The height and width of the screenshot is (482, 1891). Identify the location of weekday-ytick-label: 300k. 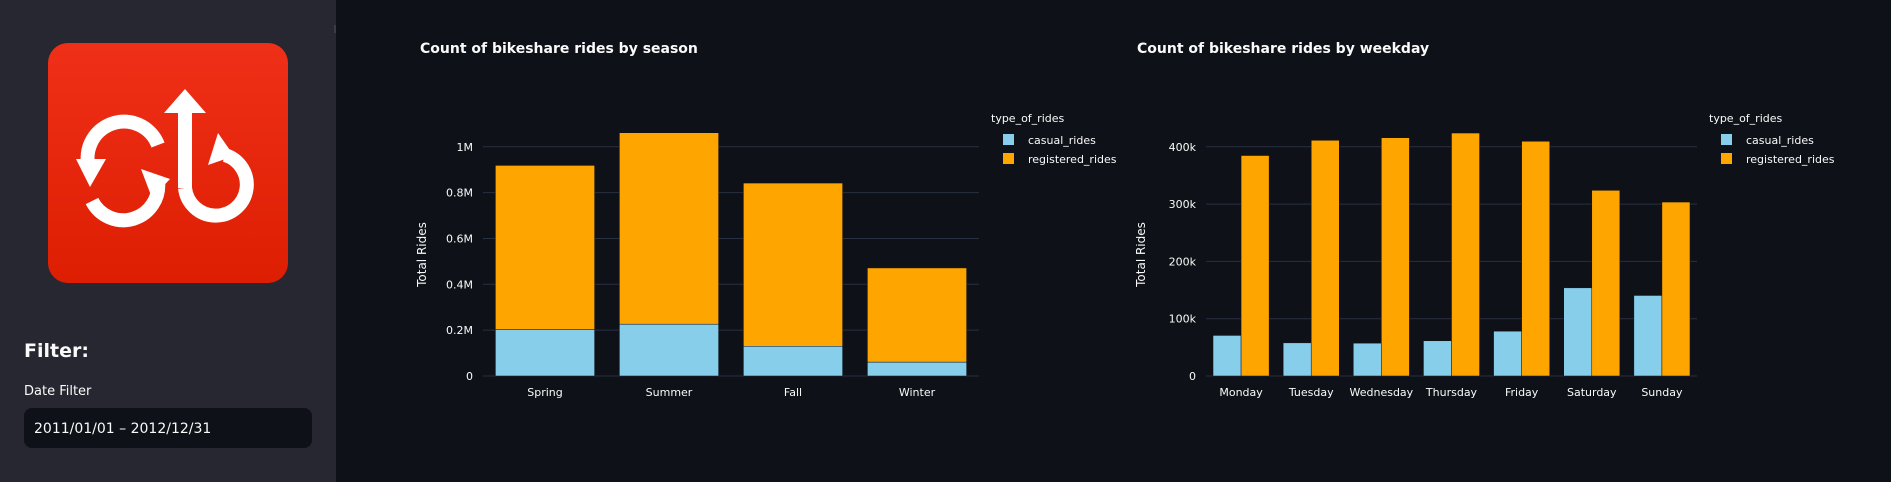
(1183, 204).